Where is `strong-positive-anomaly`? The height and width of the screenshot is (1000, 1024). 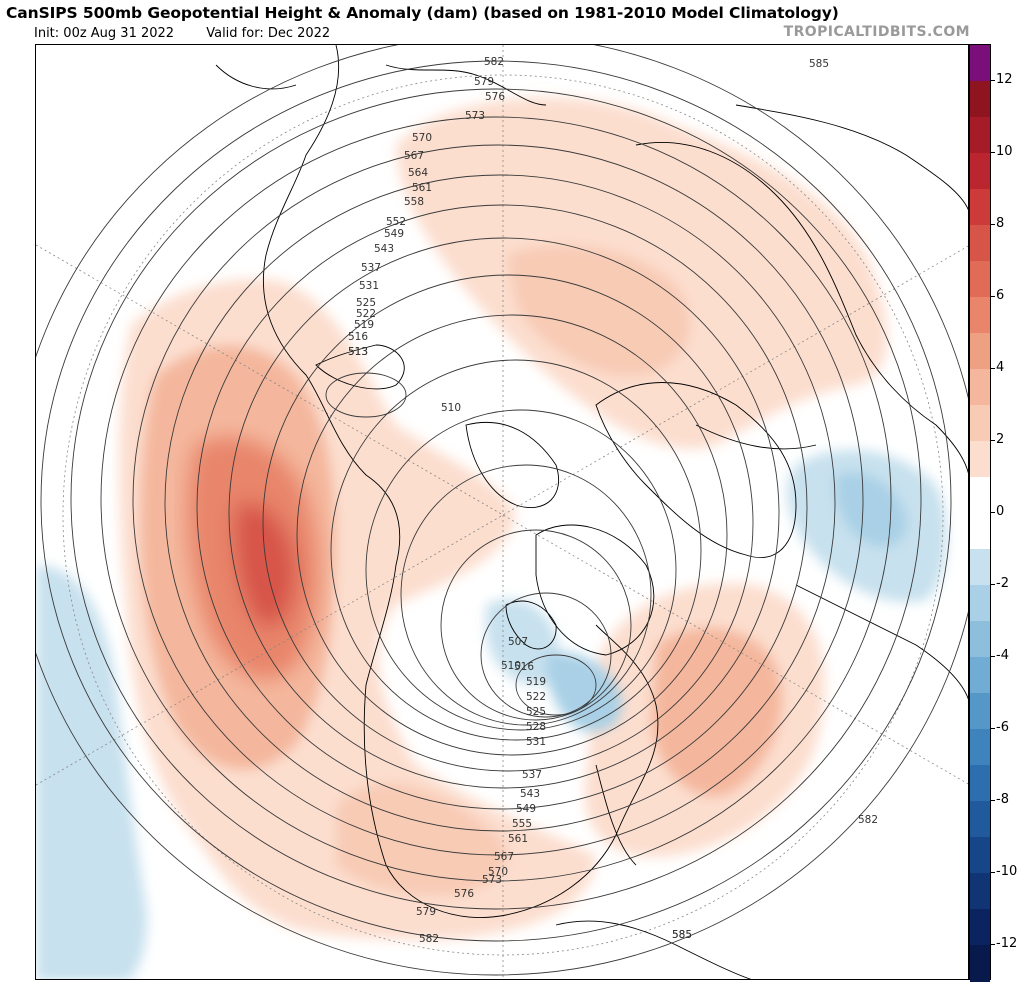 strong-positive-anomaly is located at coordinates (253, 558).